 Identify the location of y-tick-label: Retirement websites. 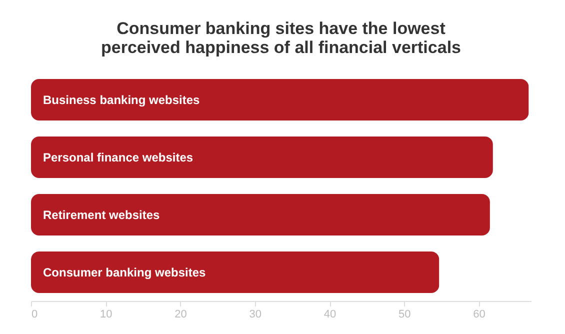
(101, 215).